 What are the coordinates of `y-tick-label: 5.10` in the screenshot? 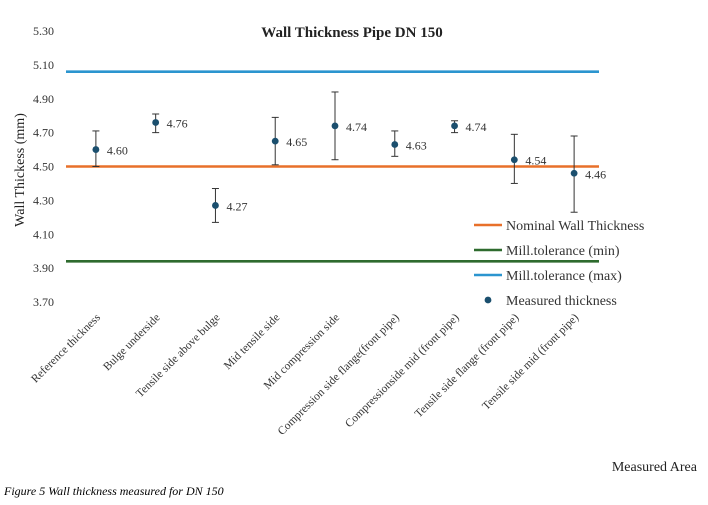 It's located at (43, 65).